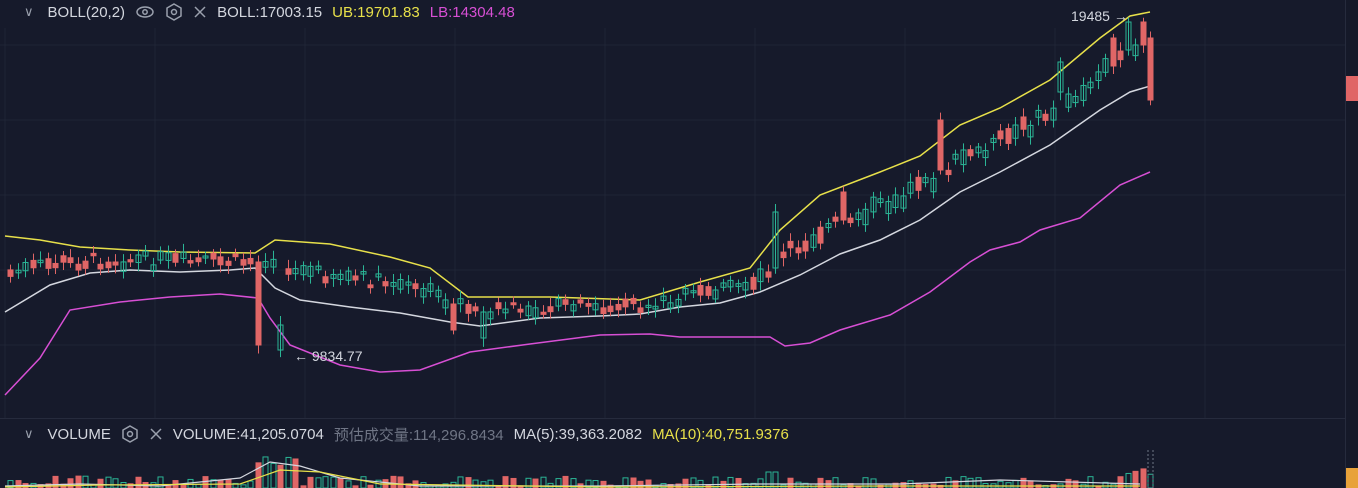 Image resolution: width=1358 pixels, height=488 pixels. I want to click on boll-indicator-name: BOLL(20,2), so click(86, 12).